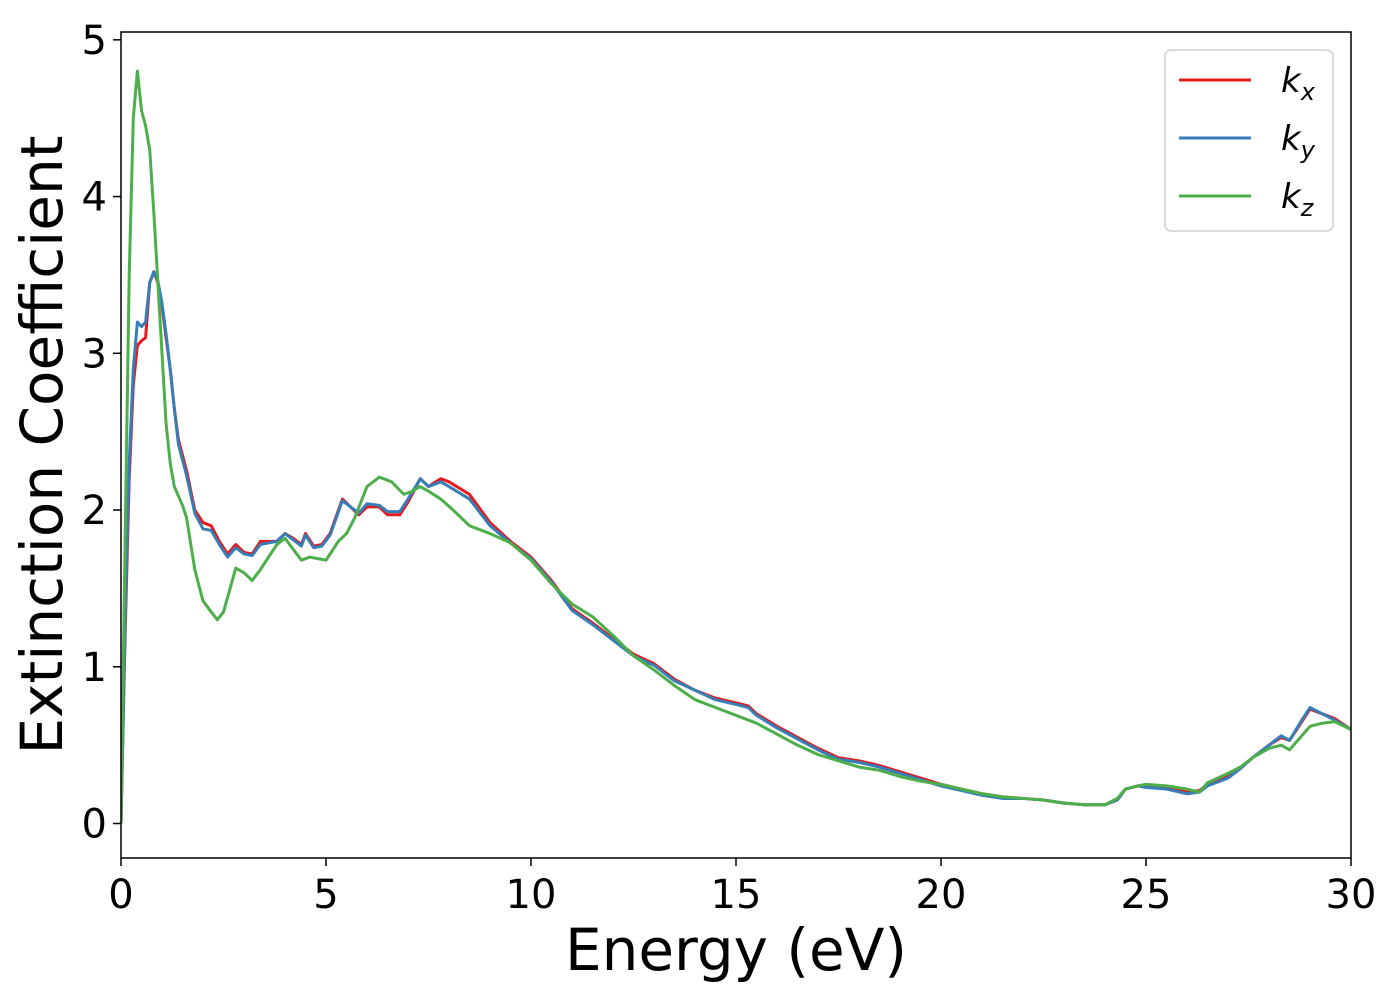 This screenshot has width=1400, height=1000. I want to click on y-tick-label: 3, so click(94, 354).